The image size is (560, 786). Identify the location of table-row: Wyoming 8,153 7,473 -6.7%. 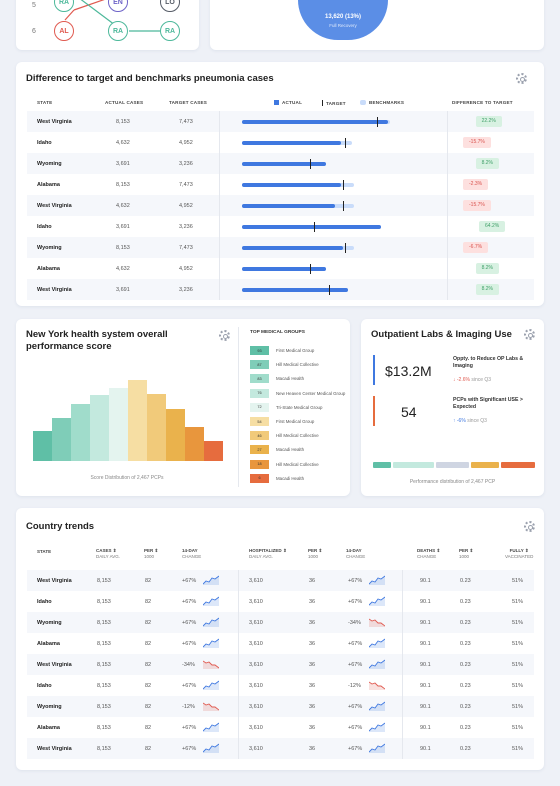
(280, 247).